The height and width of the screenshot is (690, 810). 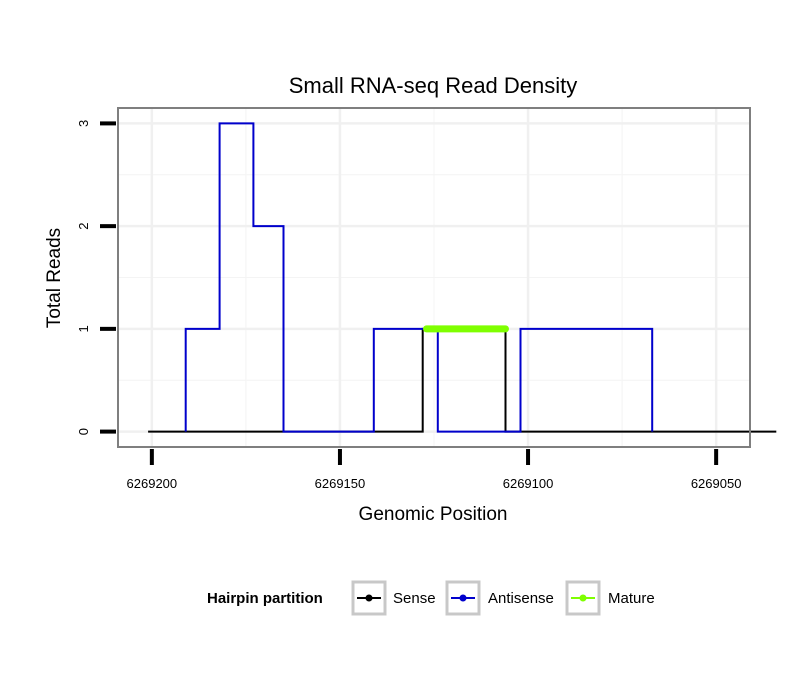 What do you see at coordinates (340, 483) in the screenshot?
I see `x-tick-label: 6269150` at bounding box center [340, 483].